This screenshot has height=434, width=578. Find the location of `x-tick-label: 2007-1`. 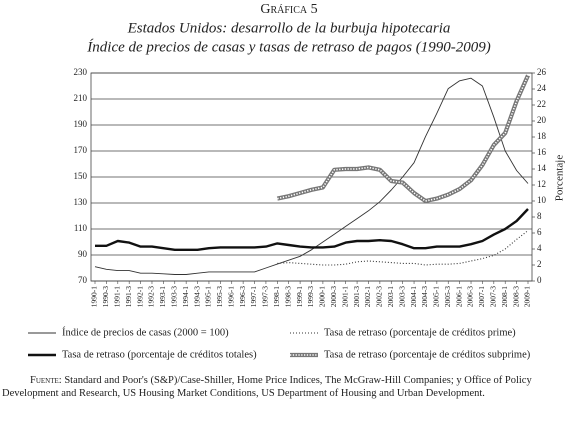

x-tick-label: 2007-1 is located at coordinates (481, 296).